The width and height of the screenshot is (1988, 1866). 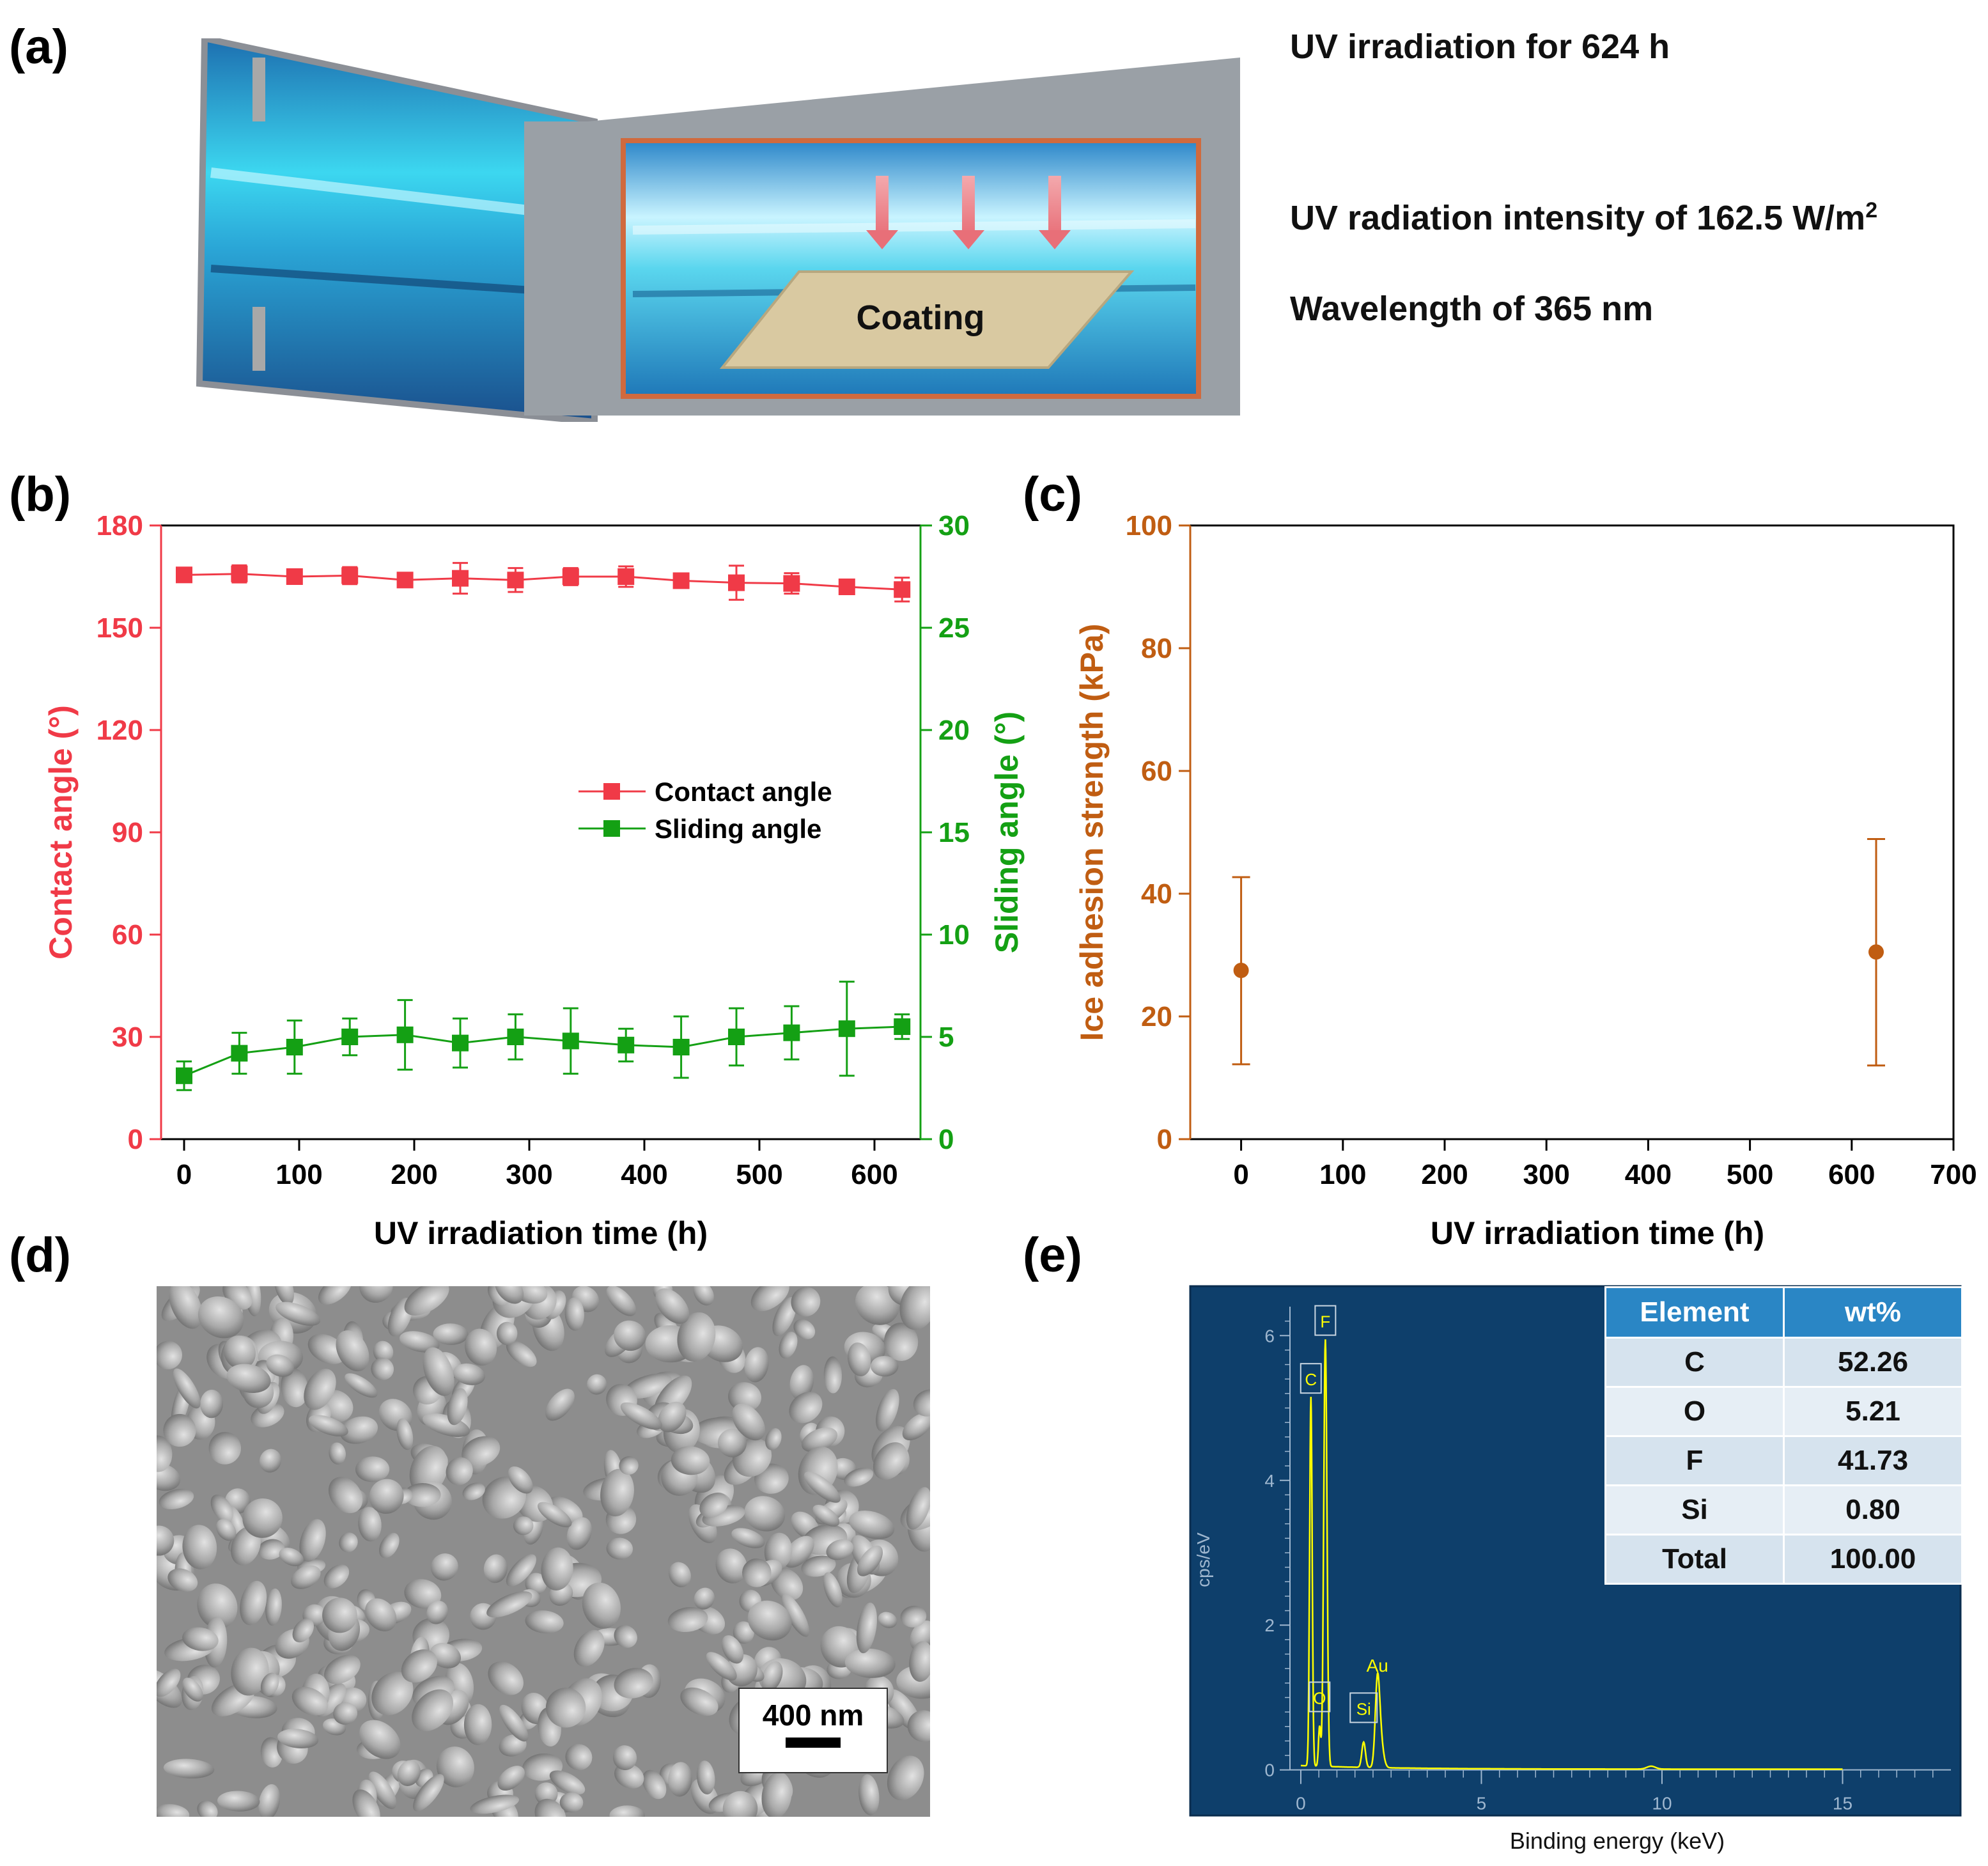 I want to click on uv-intensity-unit-exponent: 2, so click(x=1871, y=210).